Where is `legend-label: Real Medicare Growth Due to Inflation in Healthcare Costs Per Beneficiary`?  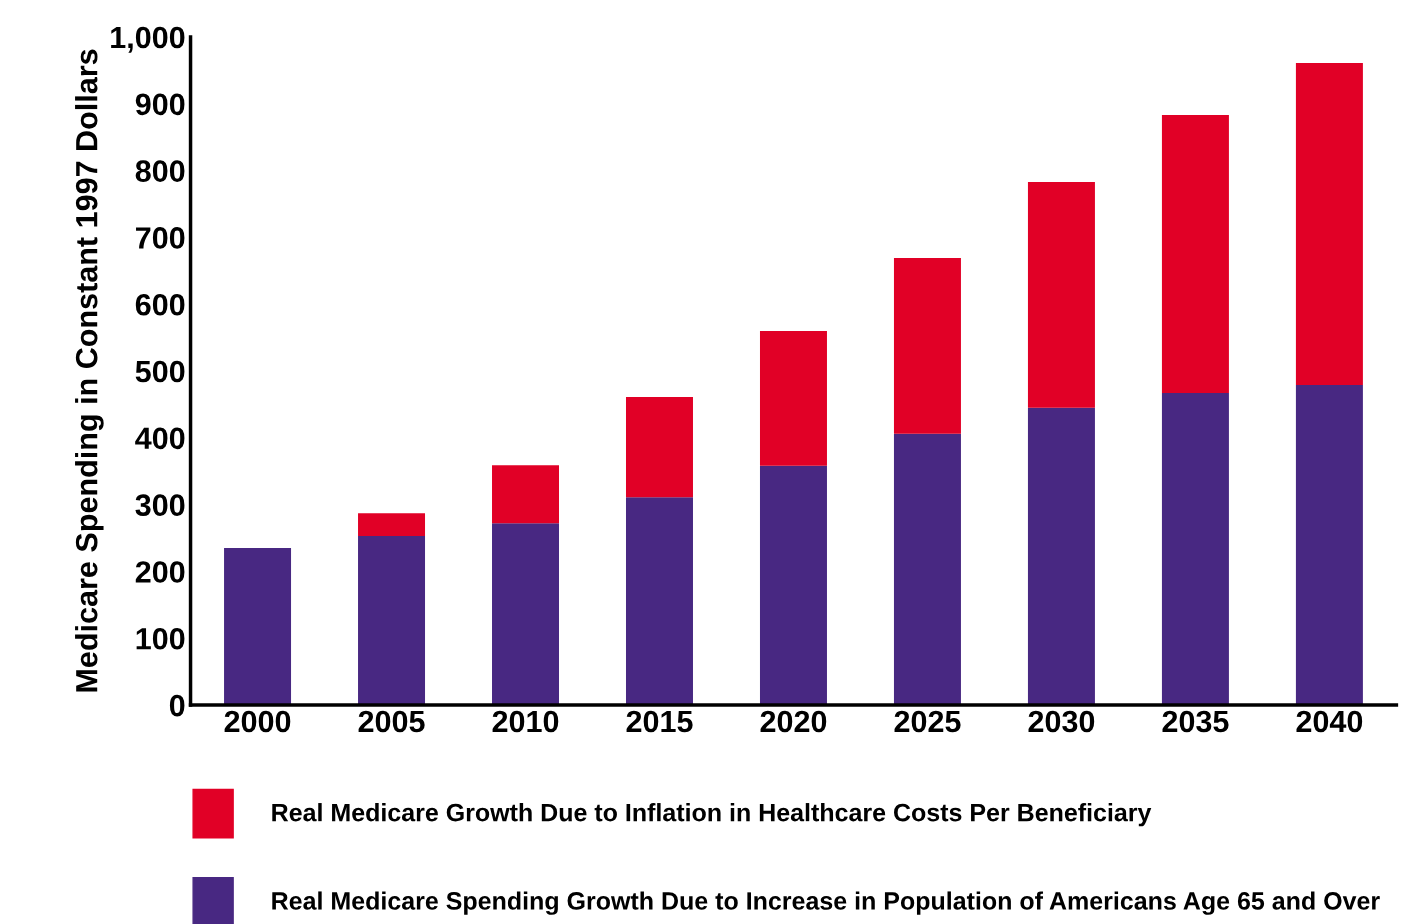
legend-label: Real Medicare Growth Due to Inflation in Healthcare Costs Per Beneficiary is located at coordinates (712, 815).